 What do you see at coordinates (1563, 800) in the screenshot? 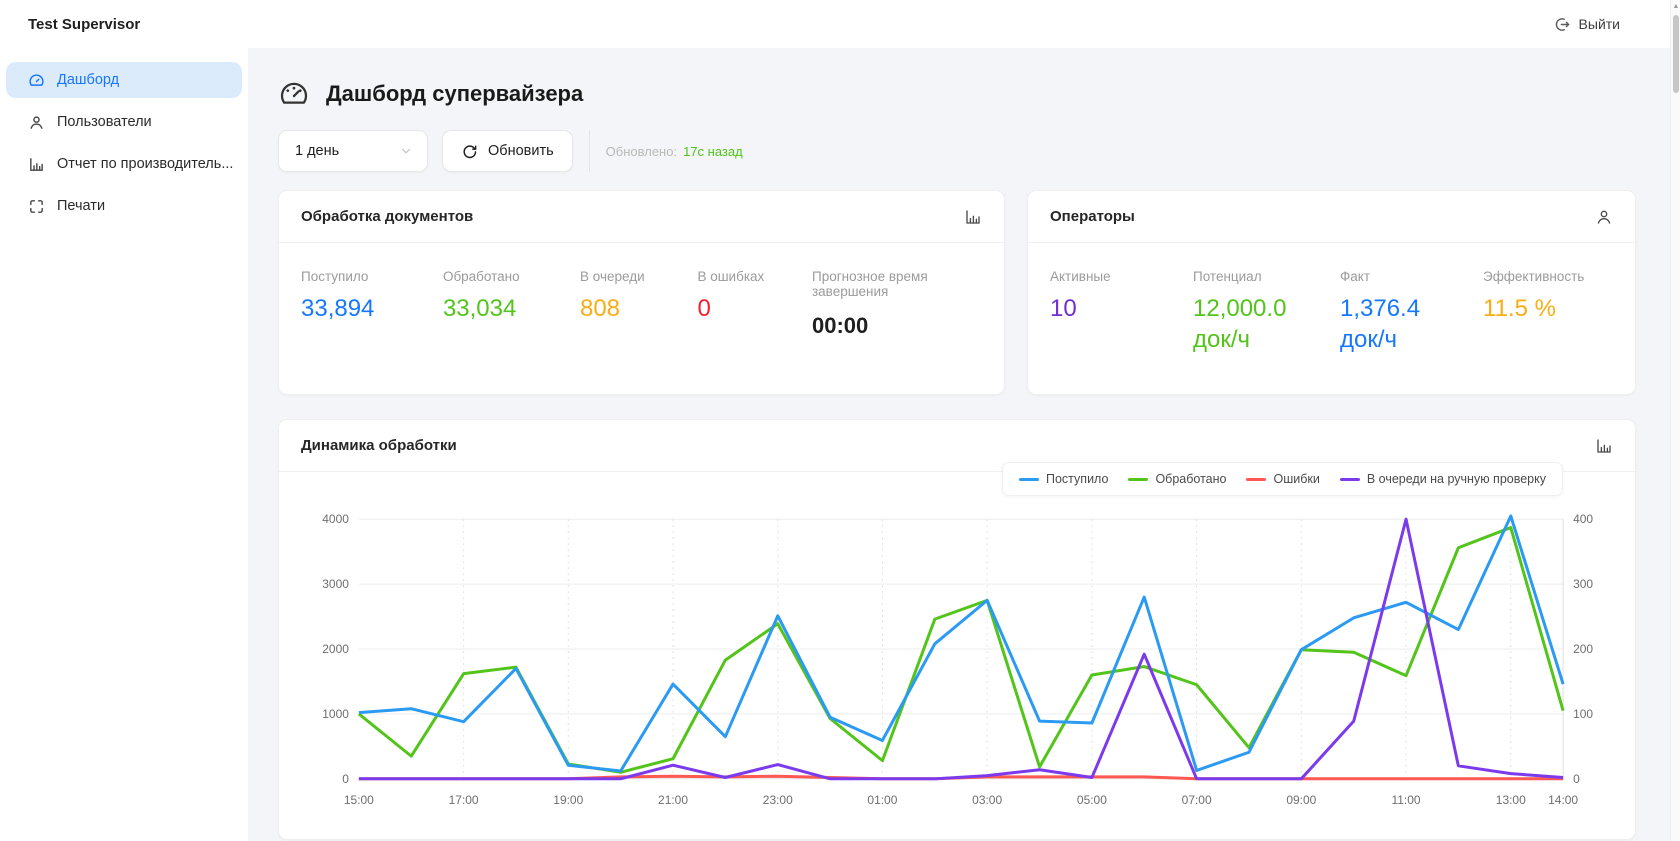
I see `svg-text: 14:00` at bounding box center [1563, 800].